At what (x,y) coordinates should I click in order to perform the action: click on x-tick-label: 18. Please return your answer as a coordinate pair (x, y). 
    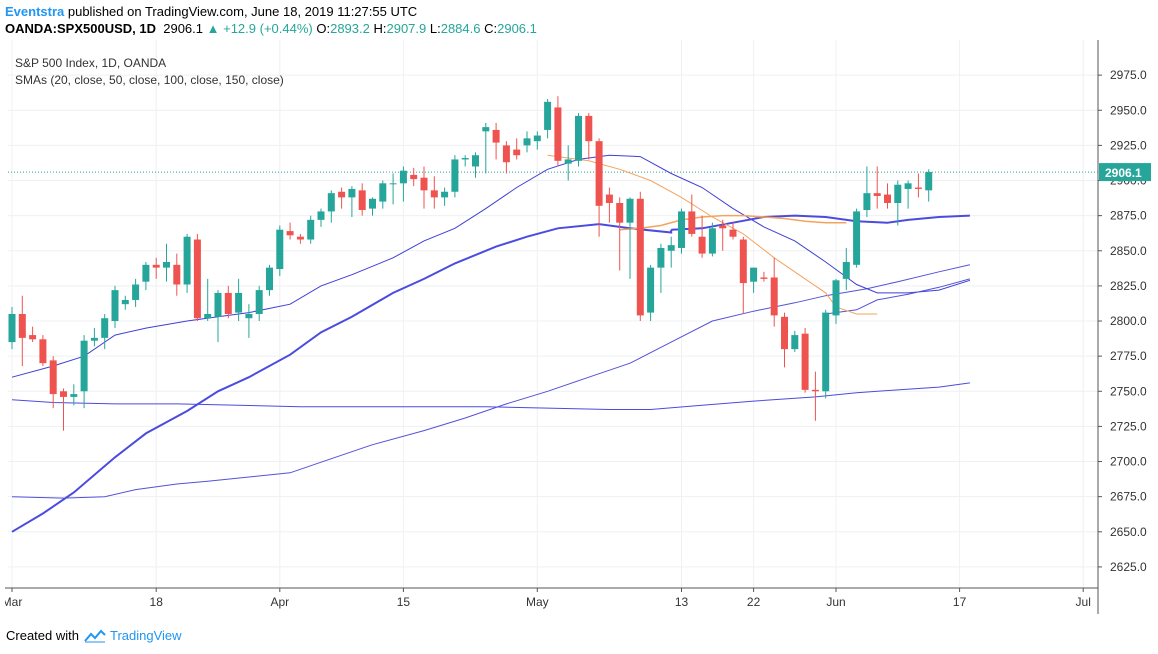
    Looking at the image, I should click on (157, 602).